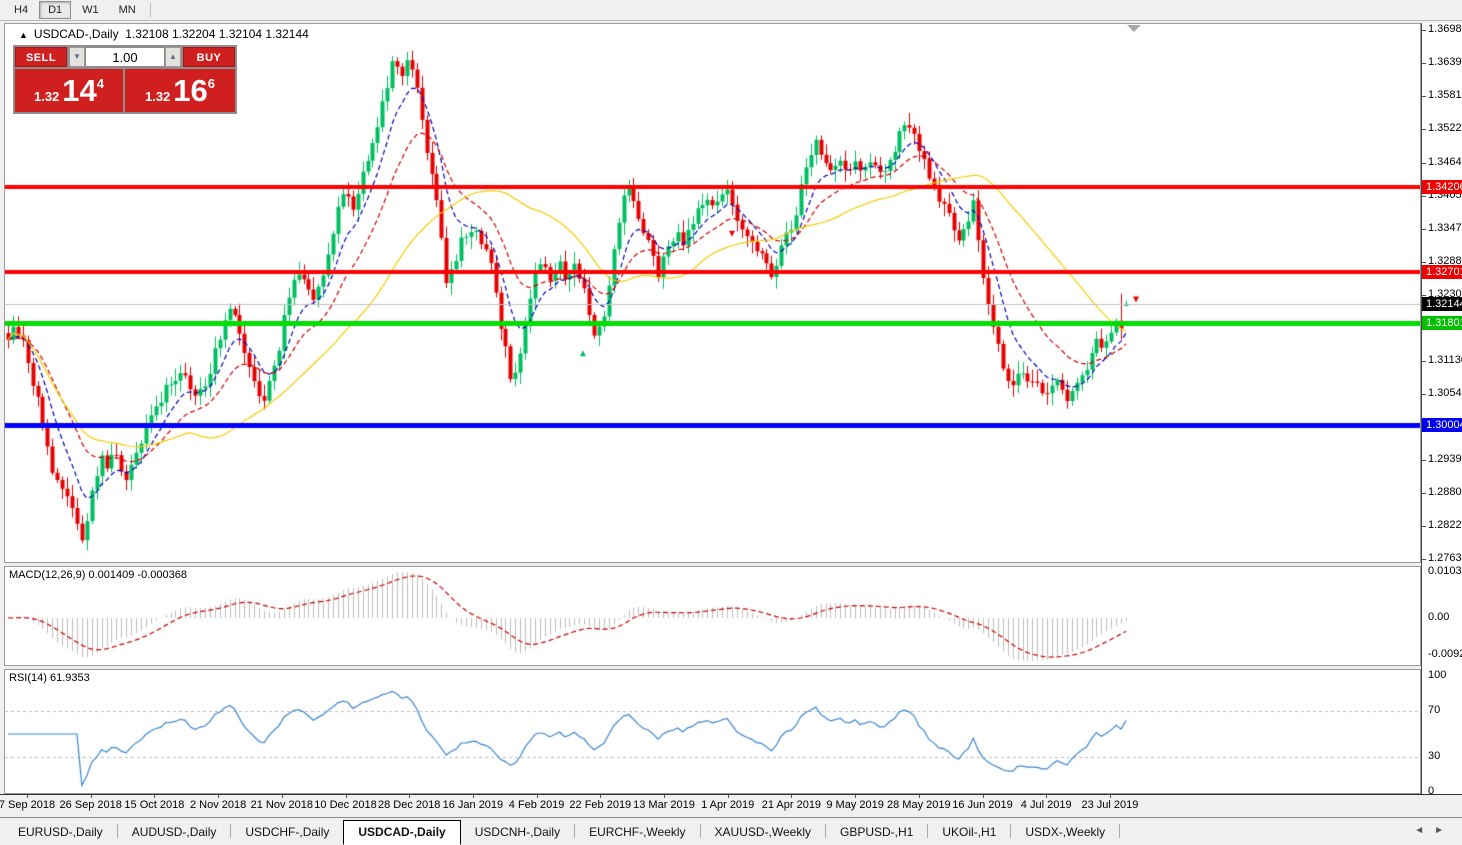 The height and width of the screenshot is (845, 1462). I want to click on macd-axis-tick: 0.010311, so click(1445, 571).